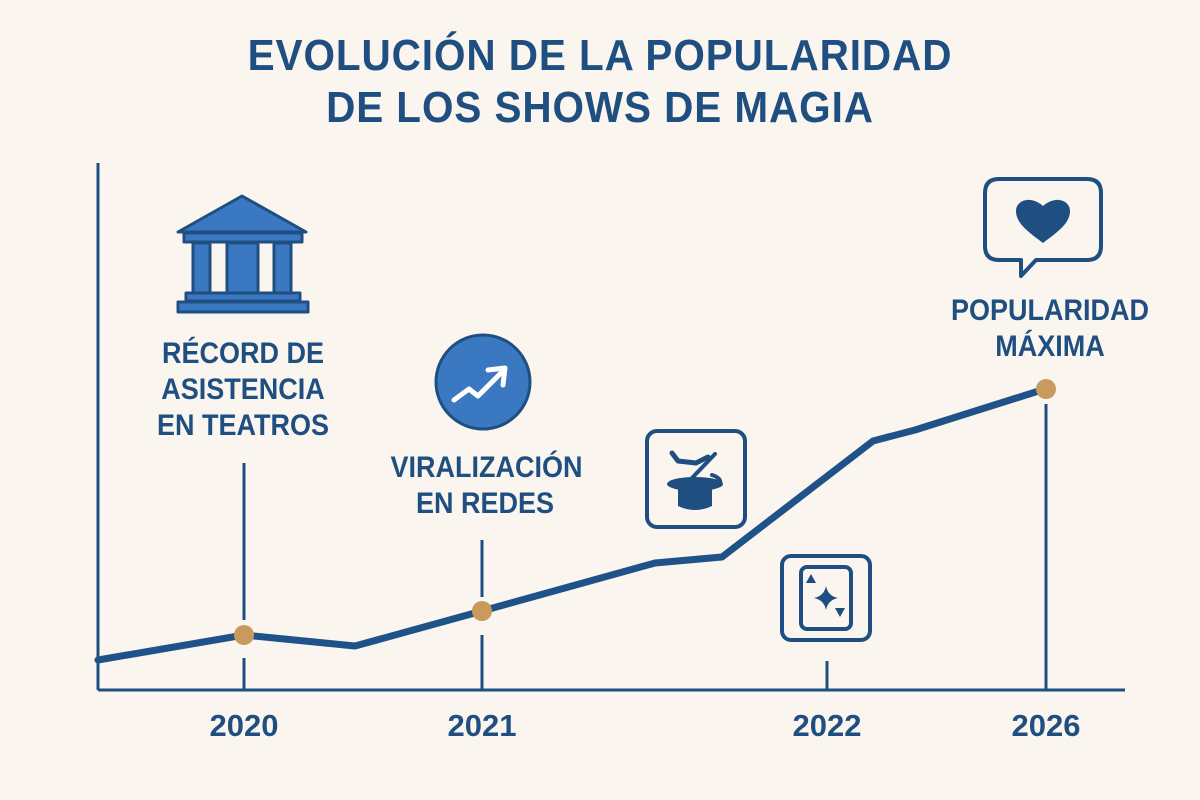 The height and width of the screenshot is (800, 1200). Describe the element at coordinates (244, 725) in the screenshot. I see `x-tick-2020: 2020` at that location.